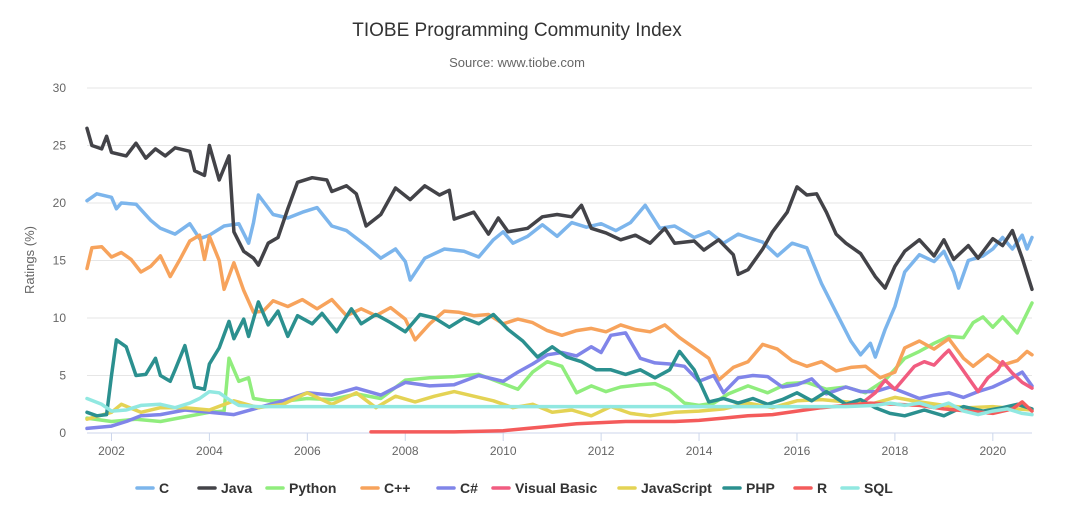  What do you see at coordinates (556, 488) in the screenshot?
I see `legend-label: Visual Basic` at bounding box center [556, 488].